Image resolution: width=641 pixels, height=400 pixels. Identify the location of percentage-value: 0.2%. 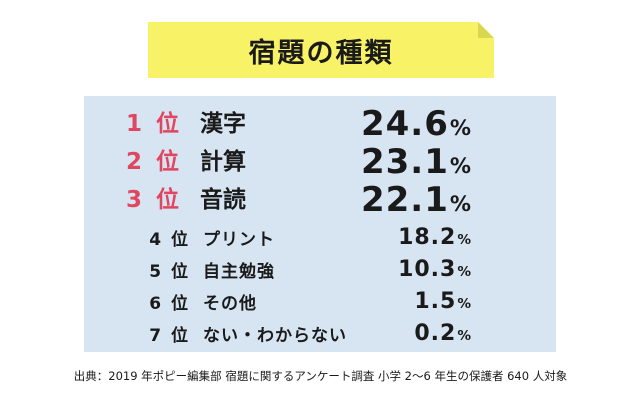
(443, 333).